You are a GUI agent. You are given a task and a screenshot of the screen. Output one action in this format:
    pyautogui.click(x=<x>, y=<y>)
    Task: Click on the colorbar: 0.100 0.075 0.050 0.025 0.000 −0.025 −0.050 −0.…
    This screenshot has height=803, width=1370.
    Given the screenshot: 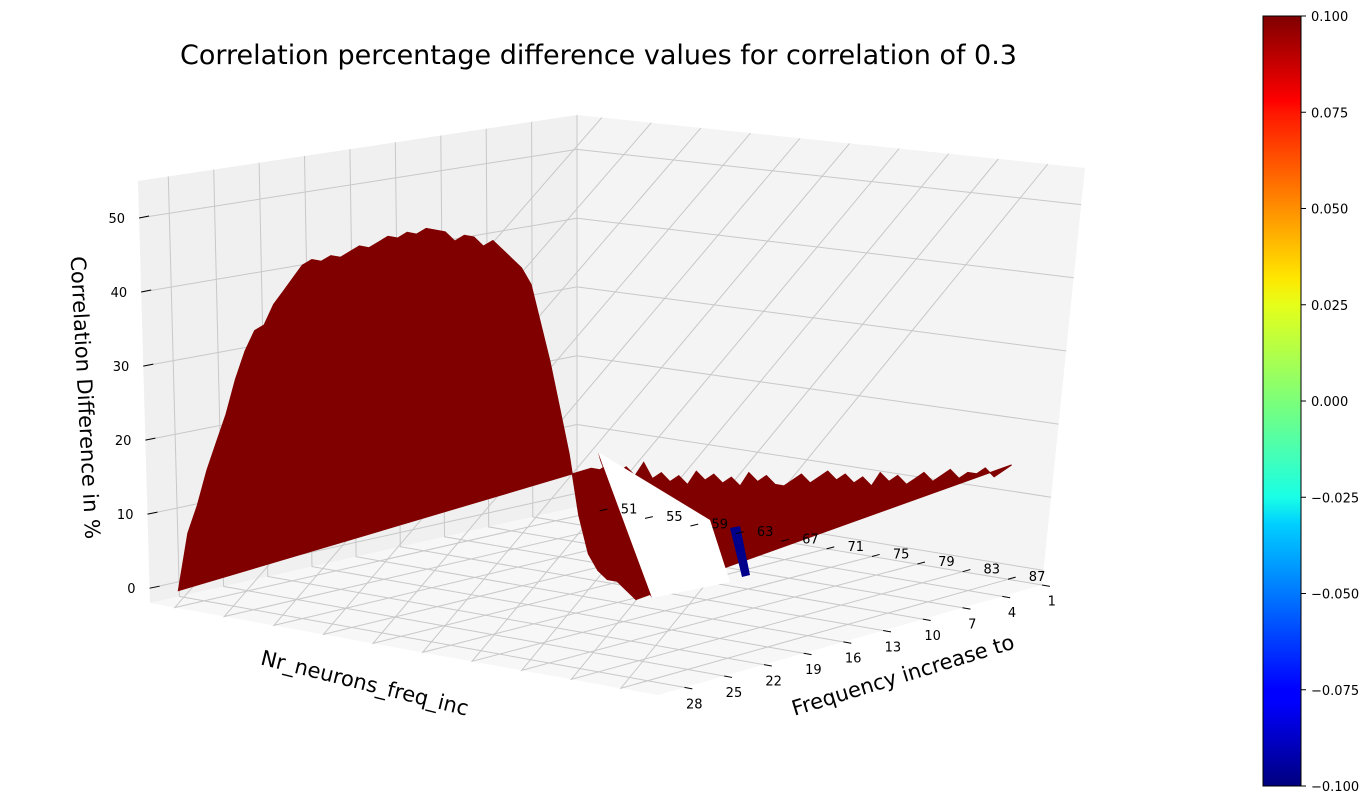 What is the action you would take?
    pyautogui.click(x=1310, y=402)
    